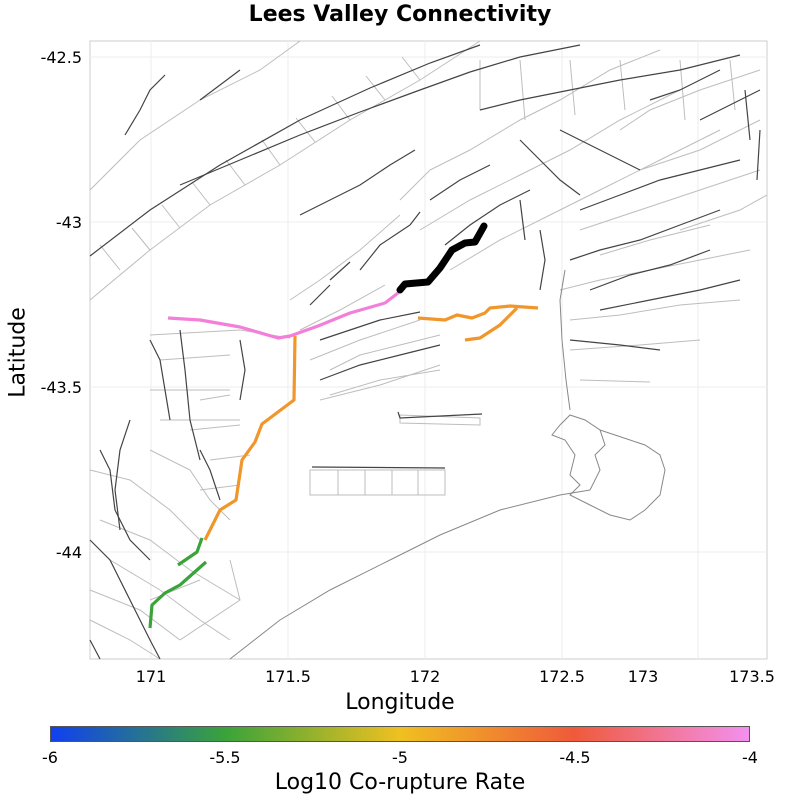 This screenshot has height=807, width=800. Describe the element at coordinates (18, 352) in the screenshot. I see `y-axis-label: Latitude` at that location.